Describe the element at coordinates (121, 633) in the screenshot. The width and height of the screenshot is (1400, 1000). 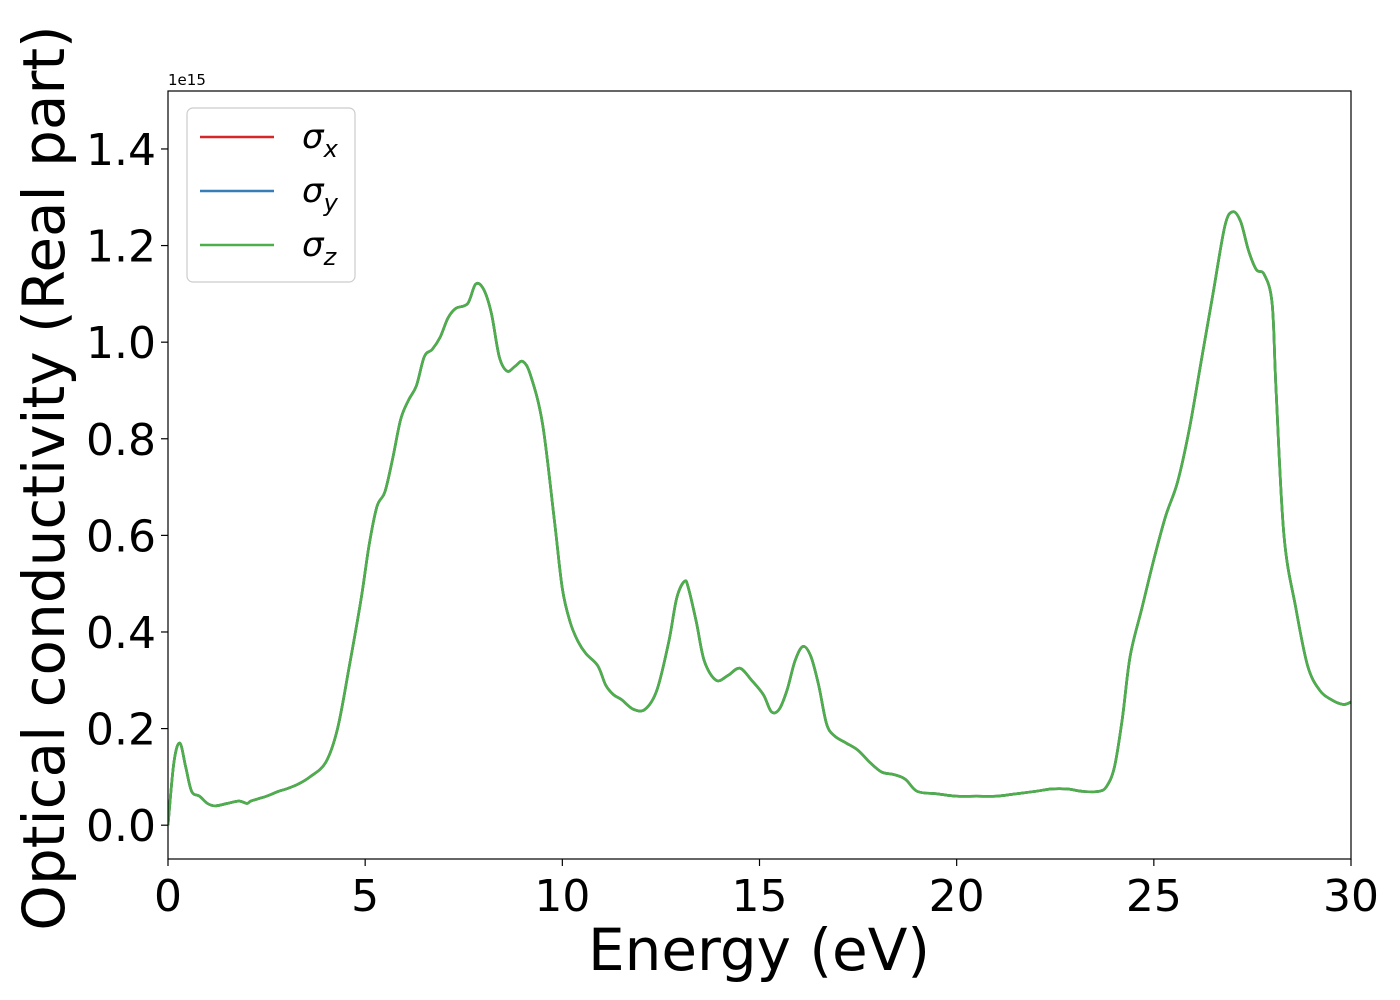
I see `y-tick-label: 0.4` at that location.